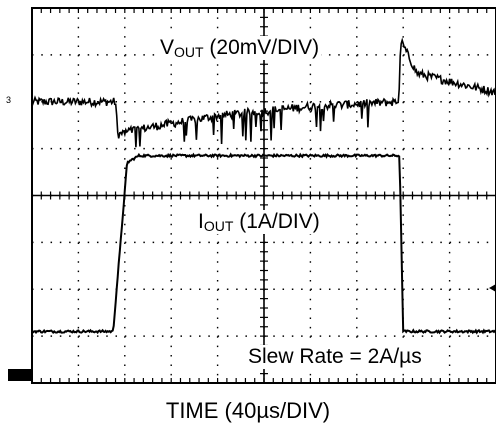 This screenshot has height=436, width=496. I want to click on channel-marker: 3, so click(8, 100).